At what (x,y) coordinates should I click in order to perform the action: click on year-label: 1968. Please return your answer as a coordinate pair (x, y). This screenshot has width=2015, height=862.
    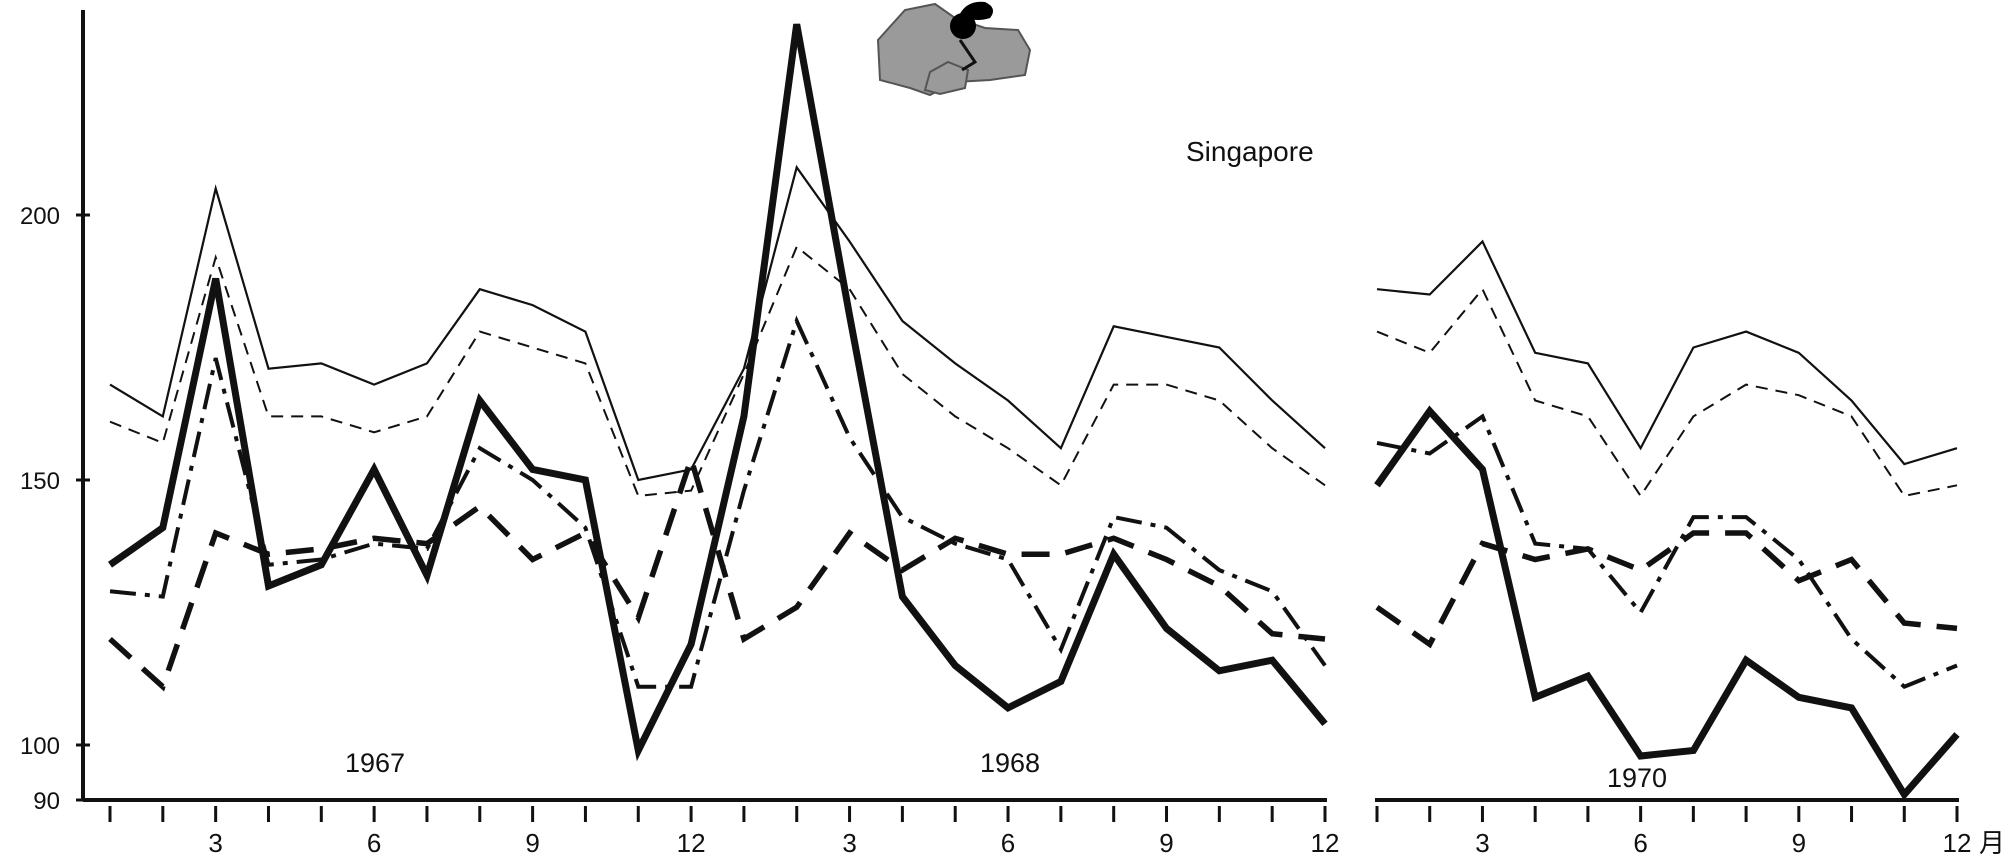
    Looking at the image, I should click on (1010, 763).